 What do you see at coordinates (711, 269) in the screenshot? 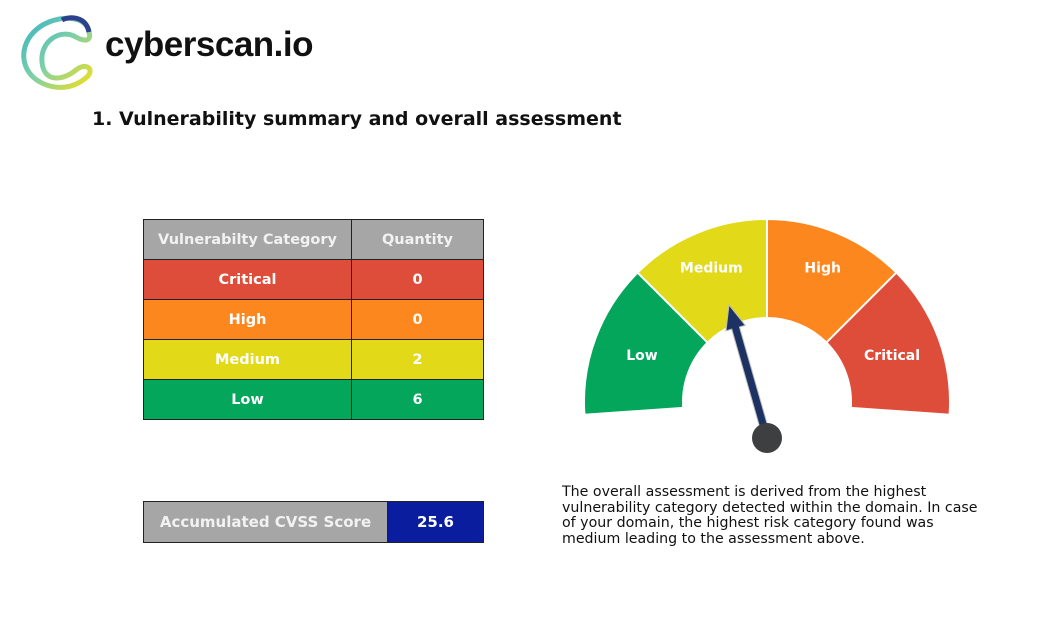
I see `gauge-label-medium: Medium` at bounding box center [711, 269].